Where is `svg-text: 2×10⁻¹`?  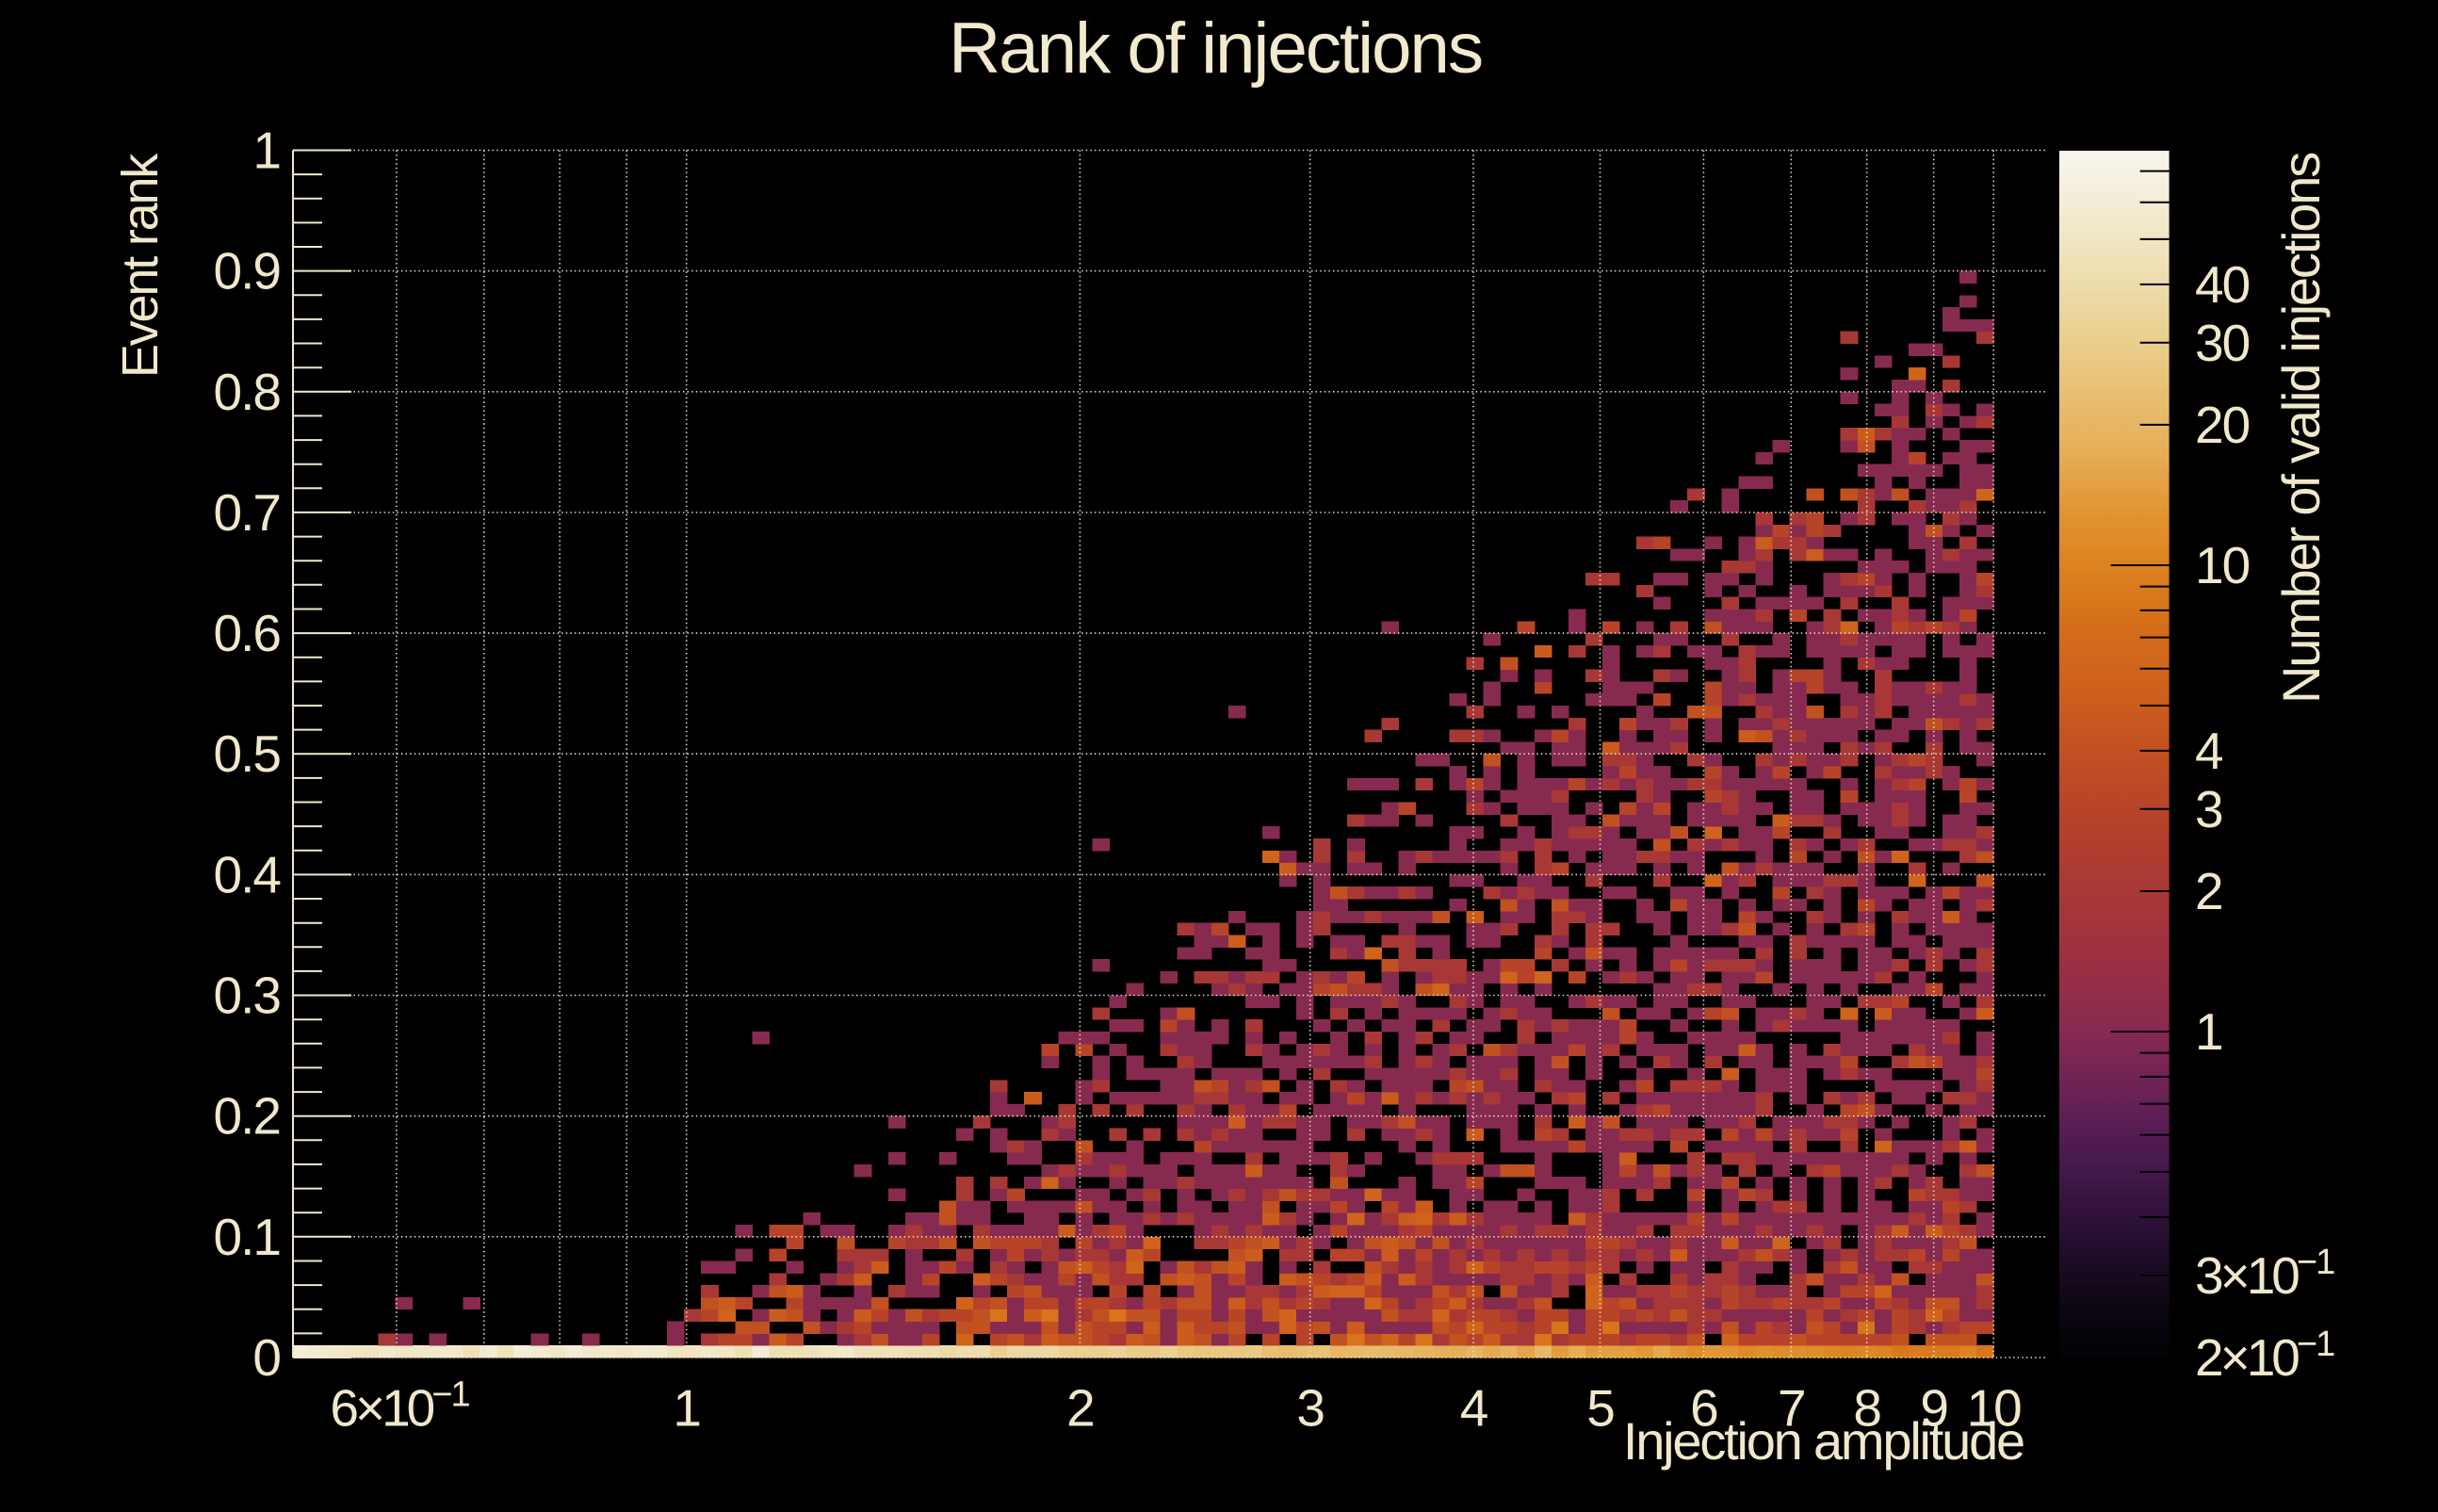 svg-text: 2×10⁻¹ is located at coordinates (2264, 1356).